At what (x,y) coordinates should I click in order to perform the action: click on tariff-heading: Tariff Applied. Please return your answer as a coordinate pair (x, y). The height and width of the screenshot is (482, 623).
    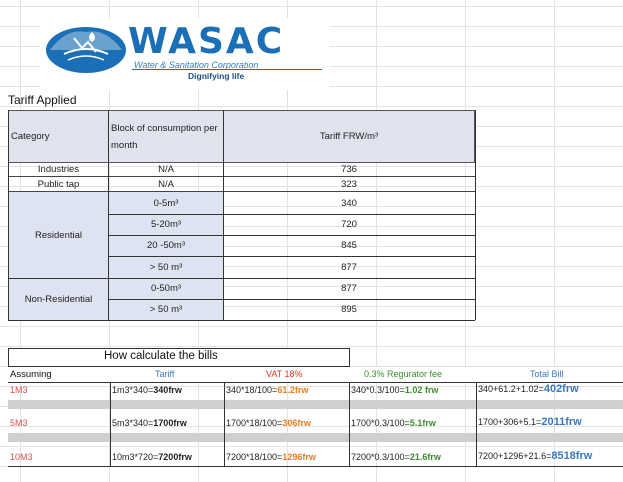
    Looking at the image, I should click on (42, 100).